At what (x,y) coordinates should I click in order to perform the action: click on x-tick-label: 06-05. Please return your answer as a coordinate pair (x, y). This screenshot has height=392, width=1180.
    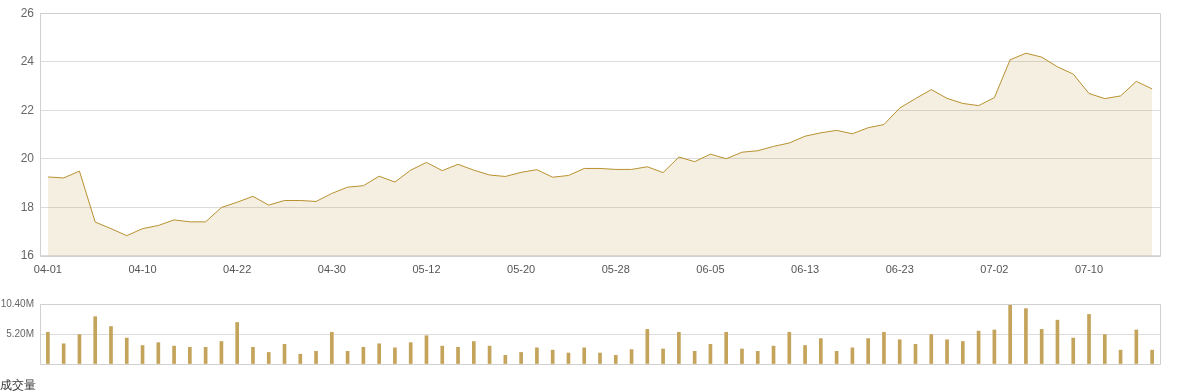
    Looking at the image, I should click on (710, 269).